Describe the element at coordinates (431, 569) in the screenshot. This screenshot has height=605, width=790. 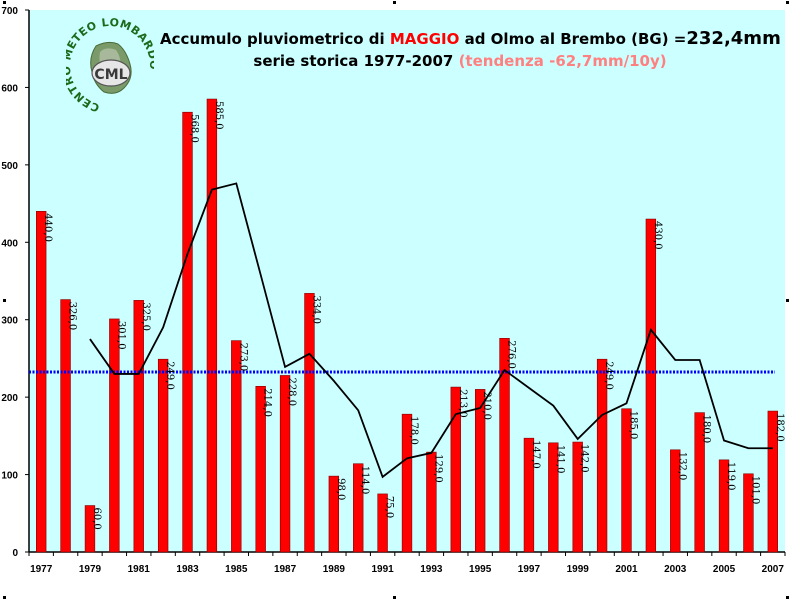
I see `x-tick-label: 1993` at that location.